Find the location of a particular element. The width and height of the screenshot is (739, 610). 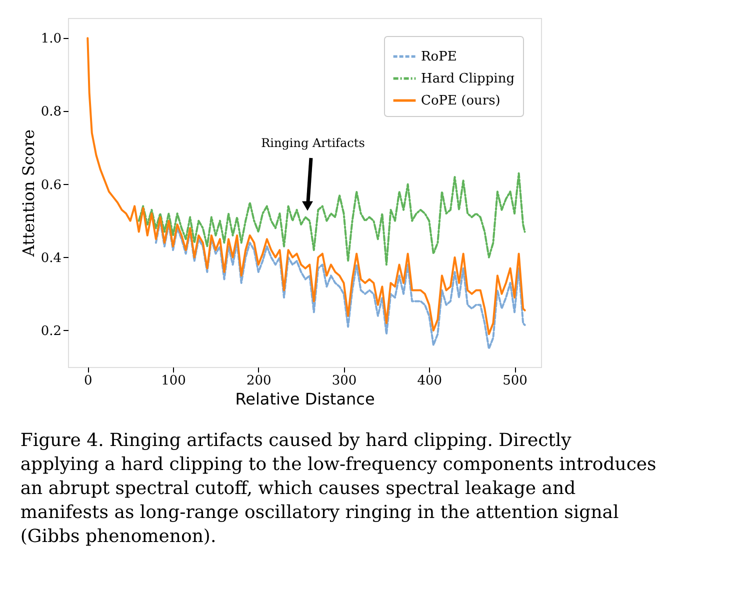

y-tick-label: 0.4 is located at coordinates (51, 258).